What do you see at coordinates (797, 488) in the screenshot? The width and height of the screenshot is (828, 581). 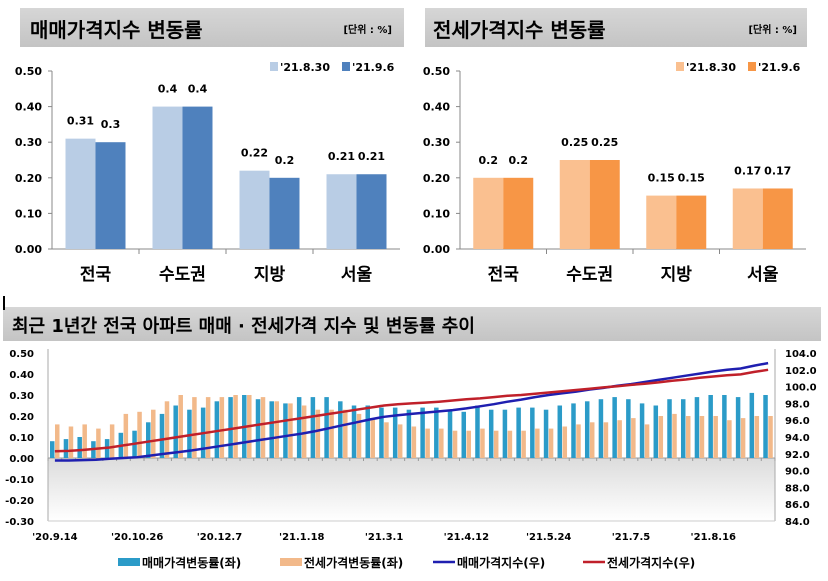 I see `right-tick-label: 88.0` at bounding box center [797, 488].